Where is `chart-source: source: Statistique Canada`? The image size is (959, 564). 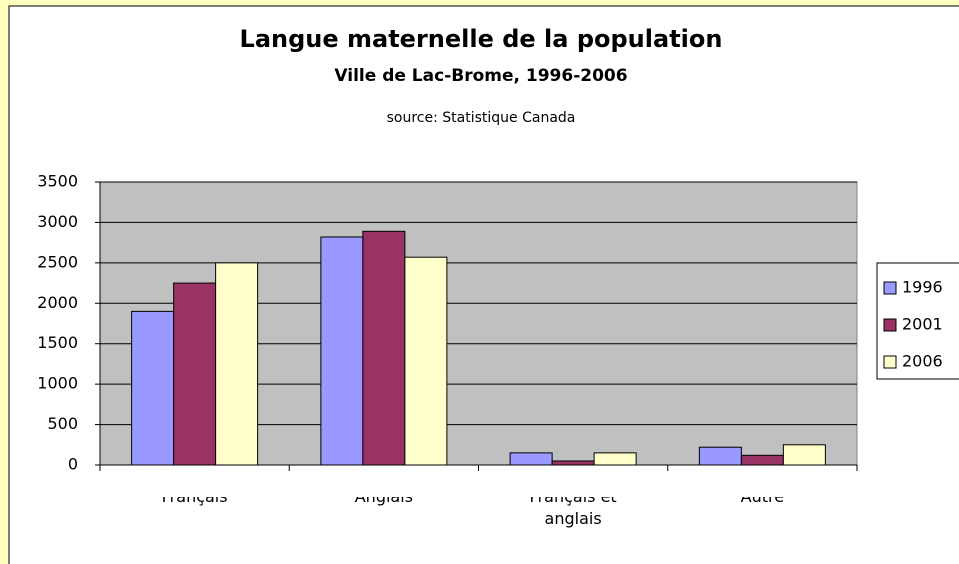 chart-source: source: Statistique Canada is located at coordinates (481, 118).